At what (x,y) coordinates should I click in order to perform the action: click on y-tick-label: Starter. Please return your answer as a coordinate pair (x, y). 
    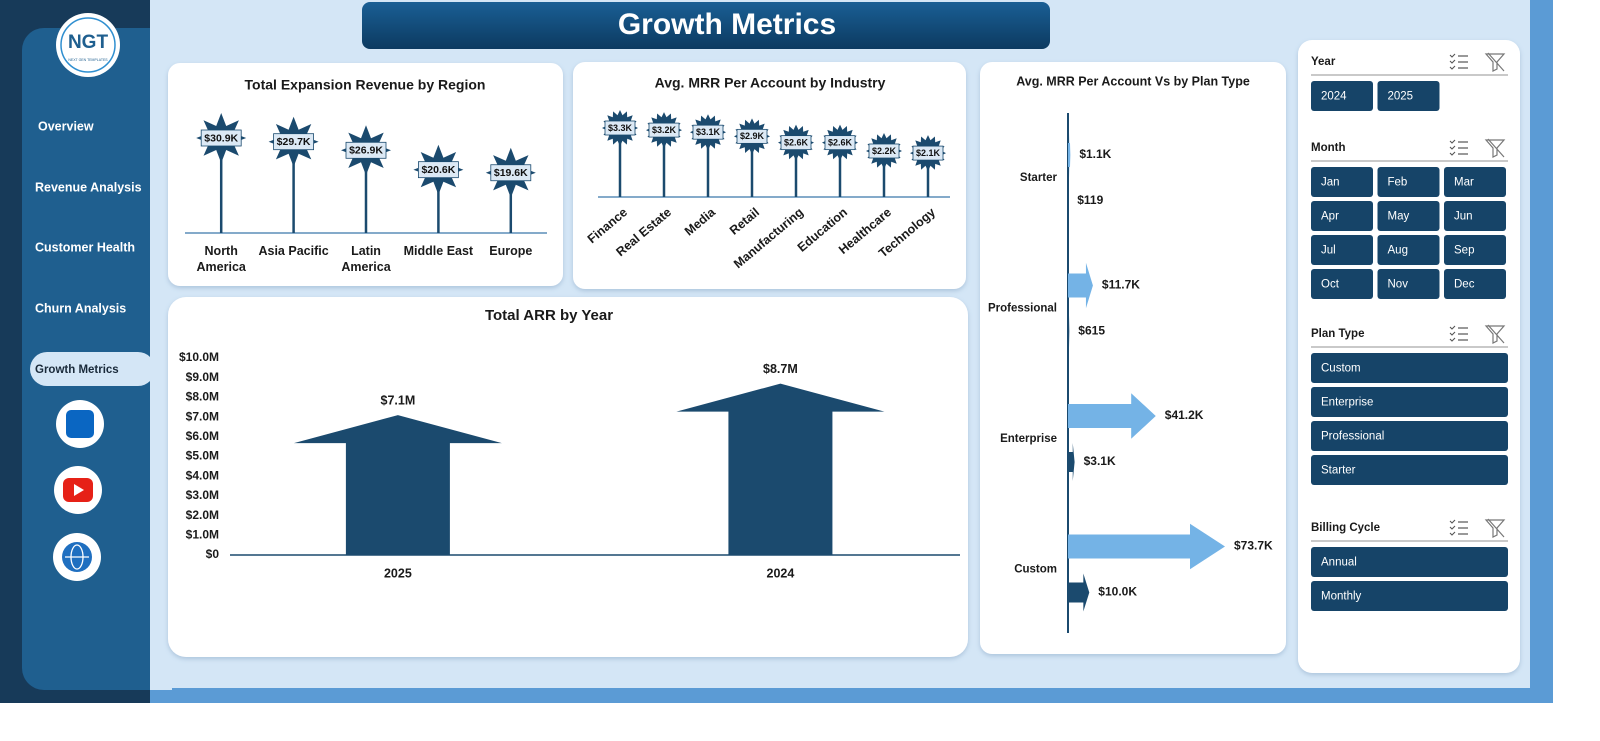
    Looking at the image, I should click on (1039, 178).